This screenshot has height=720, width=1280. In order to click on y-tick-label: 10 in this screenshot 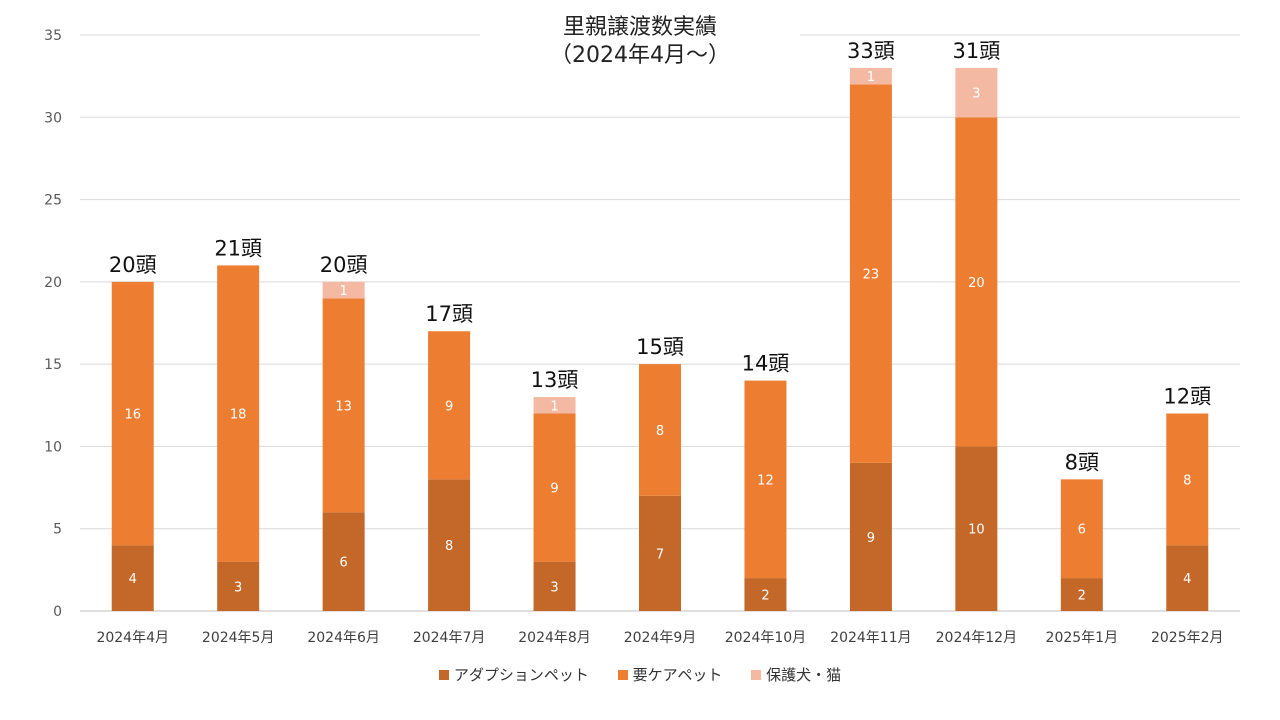, I will do `click(53, 447)`.